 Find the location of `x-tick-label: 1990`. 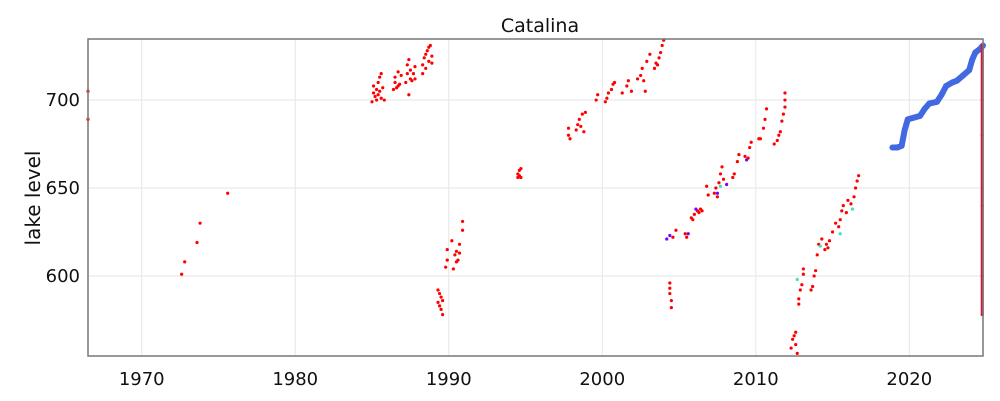

x-tick-label: 1990 is located at coordinates (449, 379).